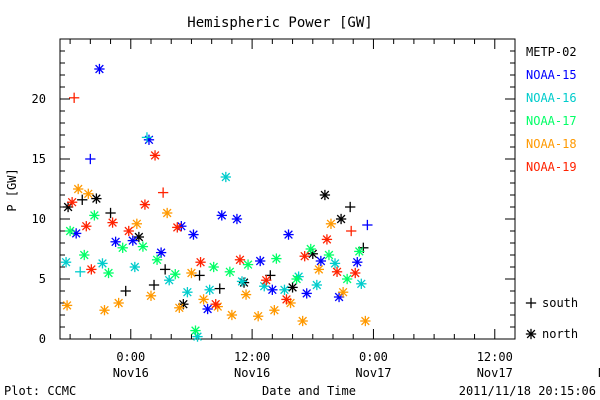 This screenshot has height=400, width=600. What do you see at coordinates (42, 279) in the screenshot?
I see `y-tick-label: 5` at bounding box center [42, 279].